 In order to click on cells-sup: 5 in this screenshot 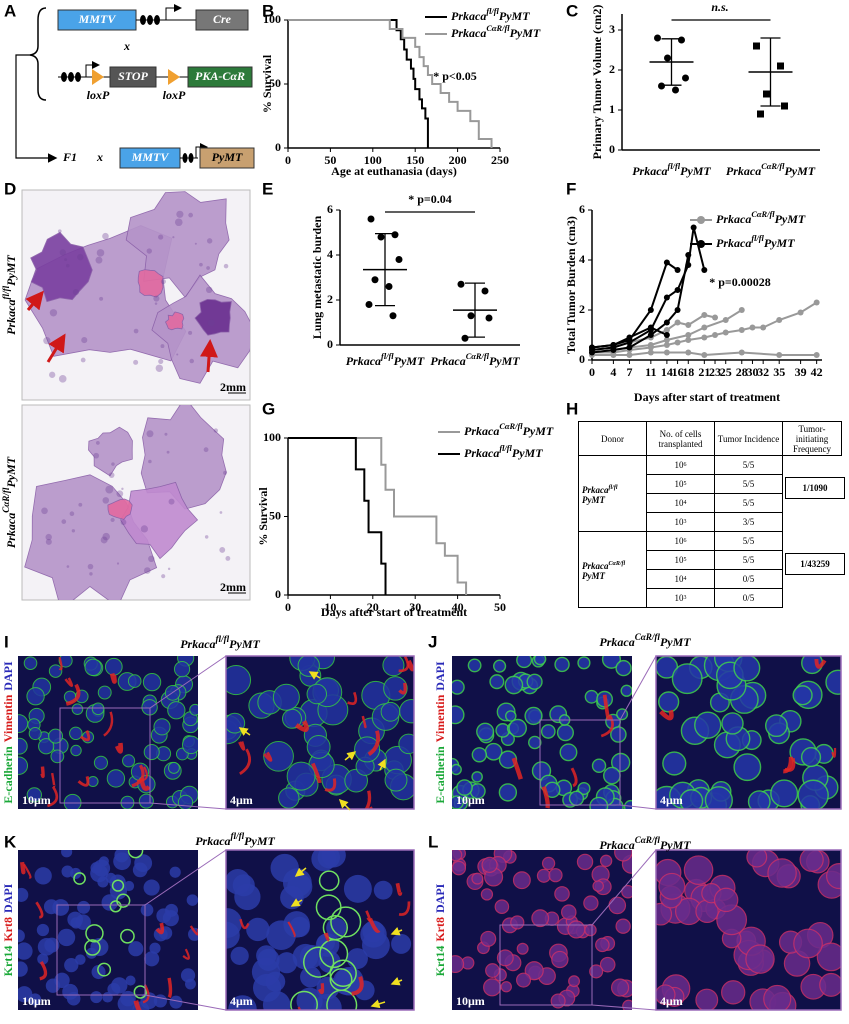, I will do `click(685, 560)`.